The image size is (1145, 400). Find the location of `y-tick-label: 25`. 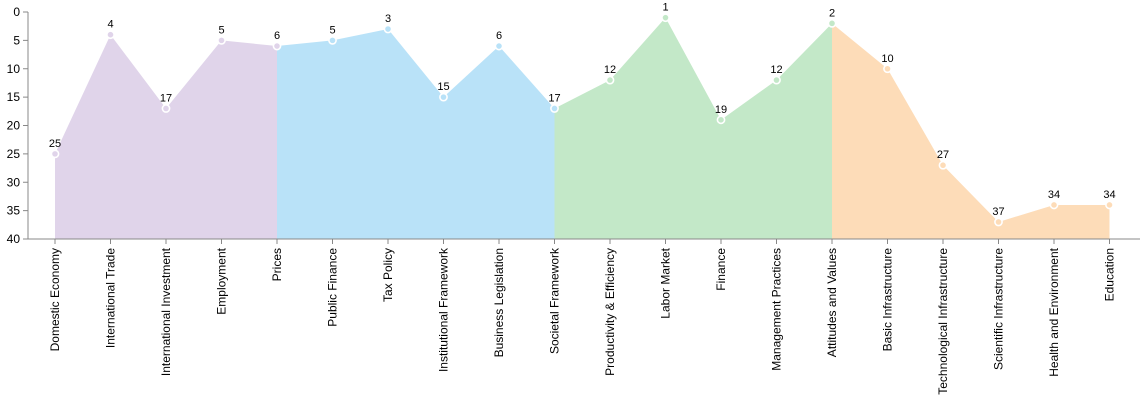

y-tick-label: 25 is located at coordinates (14, 154).